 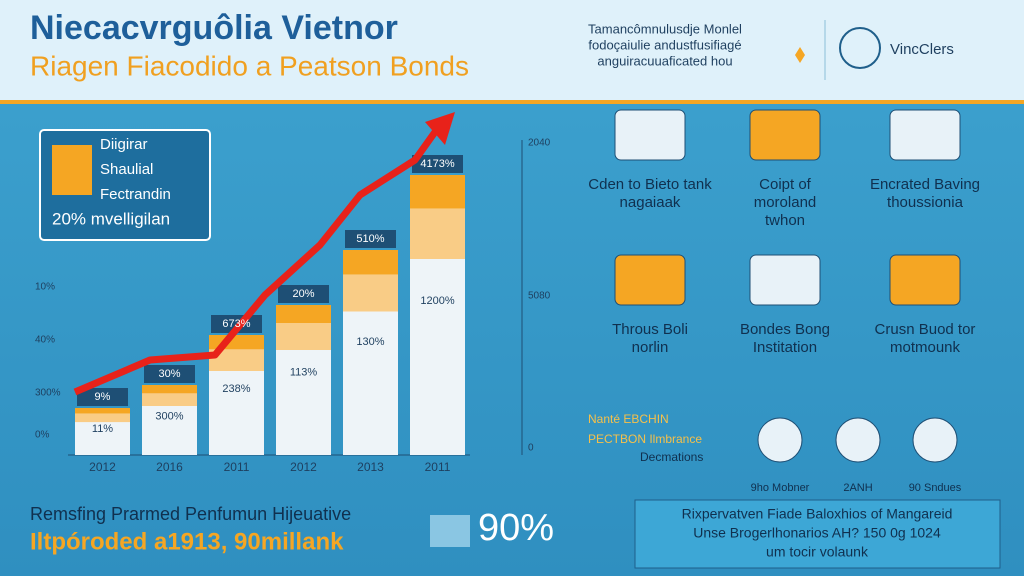 I want to click on bar-top-label: 20%, so click(x=303, y=294).